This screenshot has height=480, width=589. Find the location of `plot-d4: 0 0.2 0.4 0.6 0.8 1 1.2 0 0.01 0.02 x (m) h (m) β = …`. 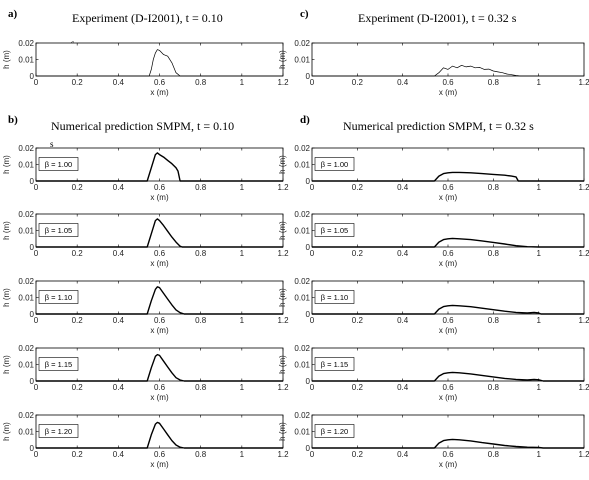

plot-d4: 0 0.2 0.4 0.6 0.8 1 1.2 0 0.01 0.02 x (m) h (m) β = … is located at coordinates (433, 373).